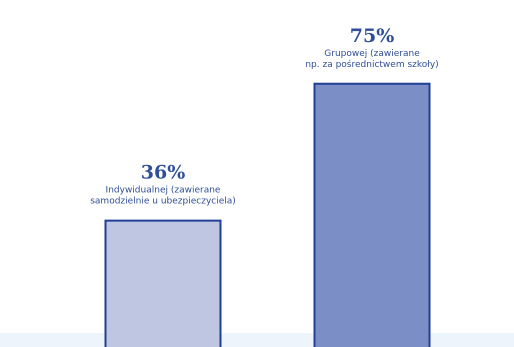 The image size is (514, 347). Describe the element at coordinates (257, 340) in the screenshot. I see `baseline-band` at that location.